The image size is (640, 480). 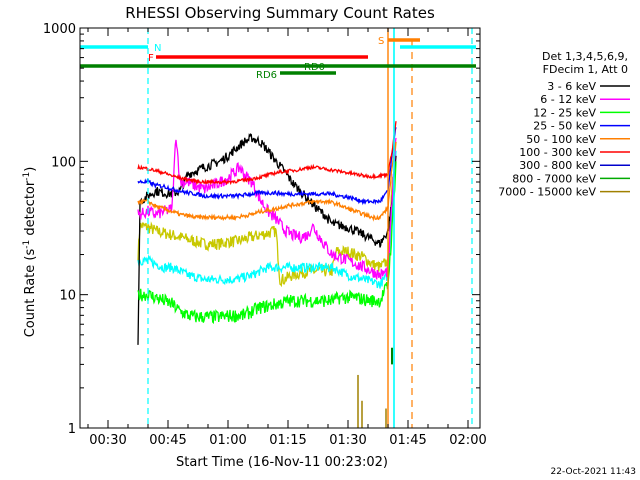 I want to click on y-axis-label-sup: -1, so click(x=27, y=244).